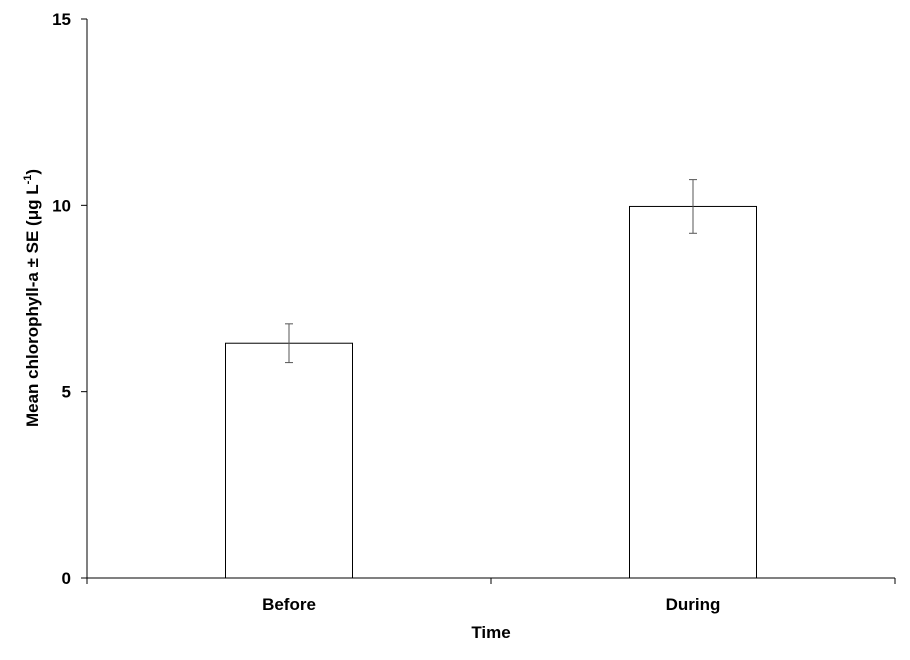 The height and width of the screenshot is (660, 910). What do you see at coordinates (61, 205) in the screenshot?
I see `y-tick-label: 10` at bounding box center [61, 205].